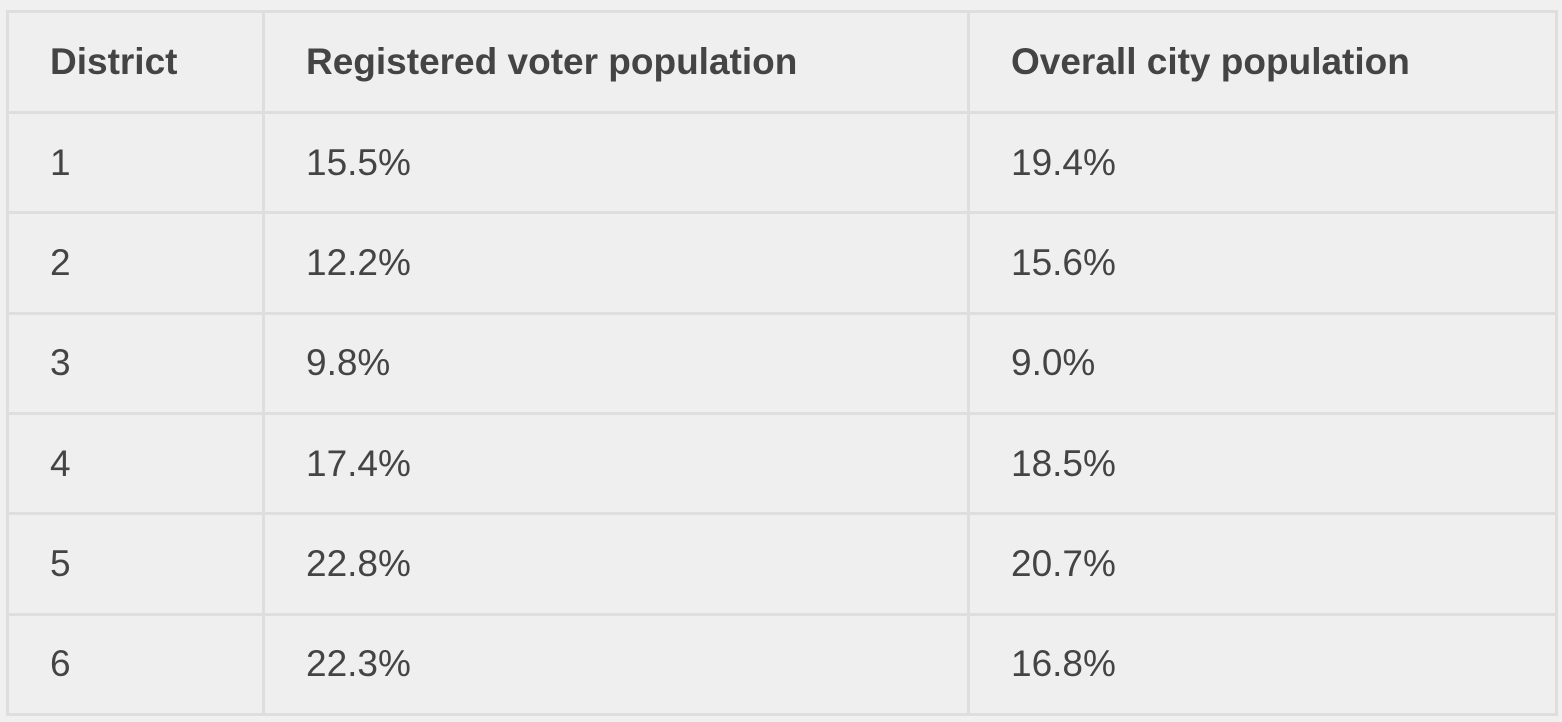  Describe the element at coordinates (1262, 564) in the screenshot. I see `cell-overall-city-population: 20.7%` at that location.